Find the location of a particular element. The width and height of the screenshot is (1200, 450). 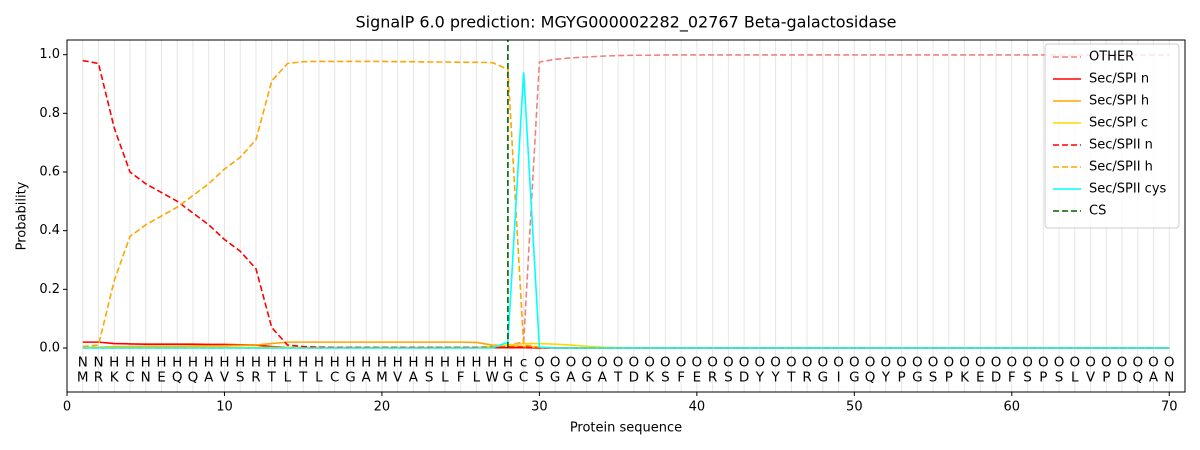

residue: I is located at coordinates (839, 377).